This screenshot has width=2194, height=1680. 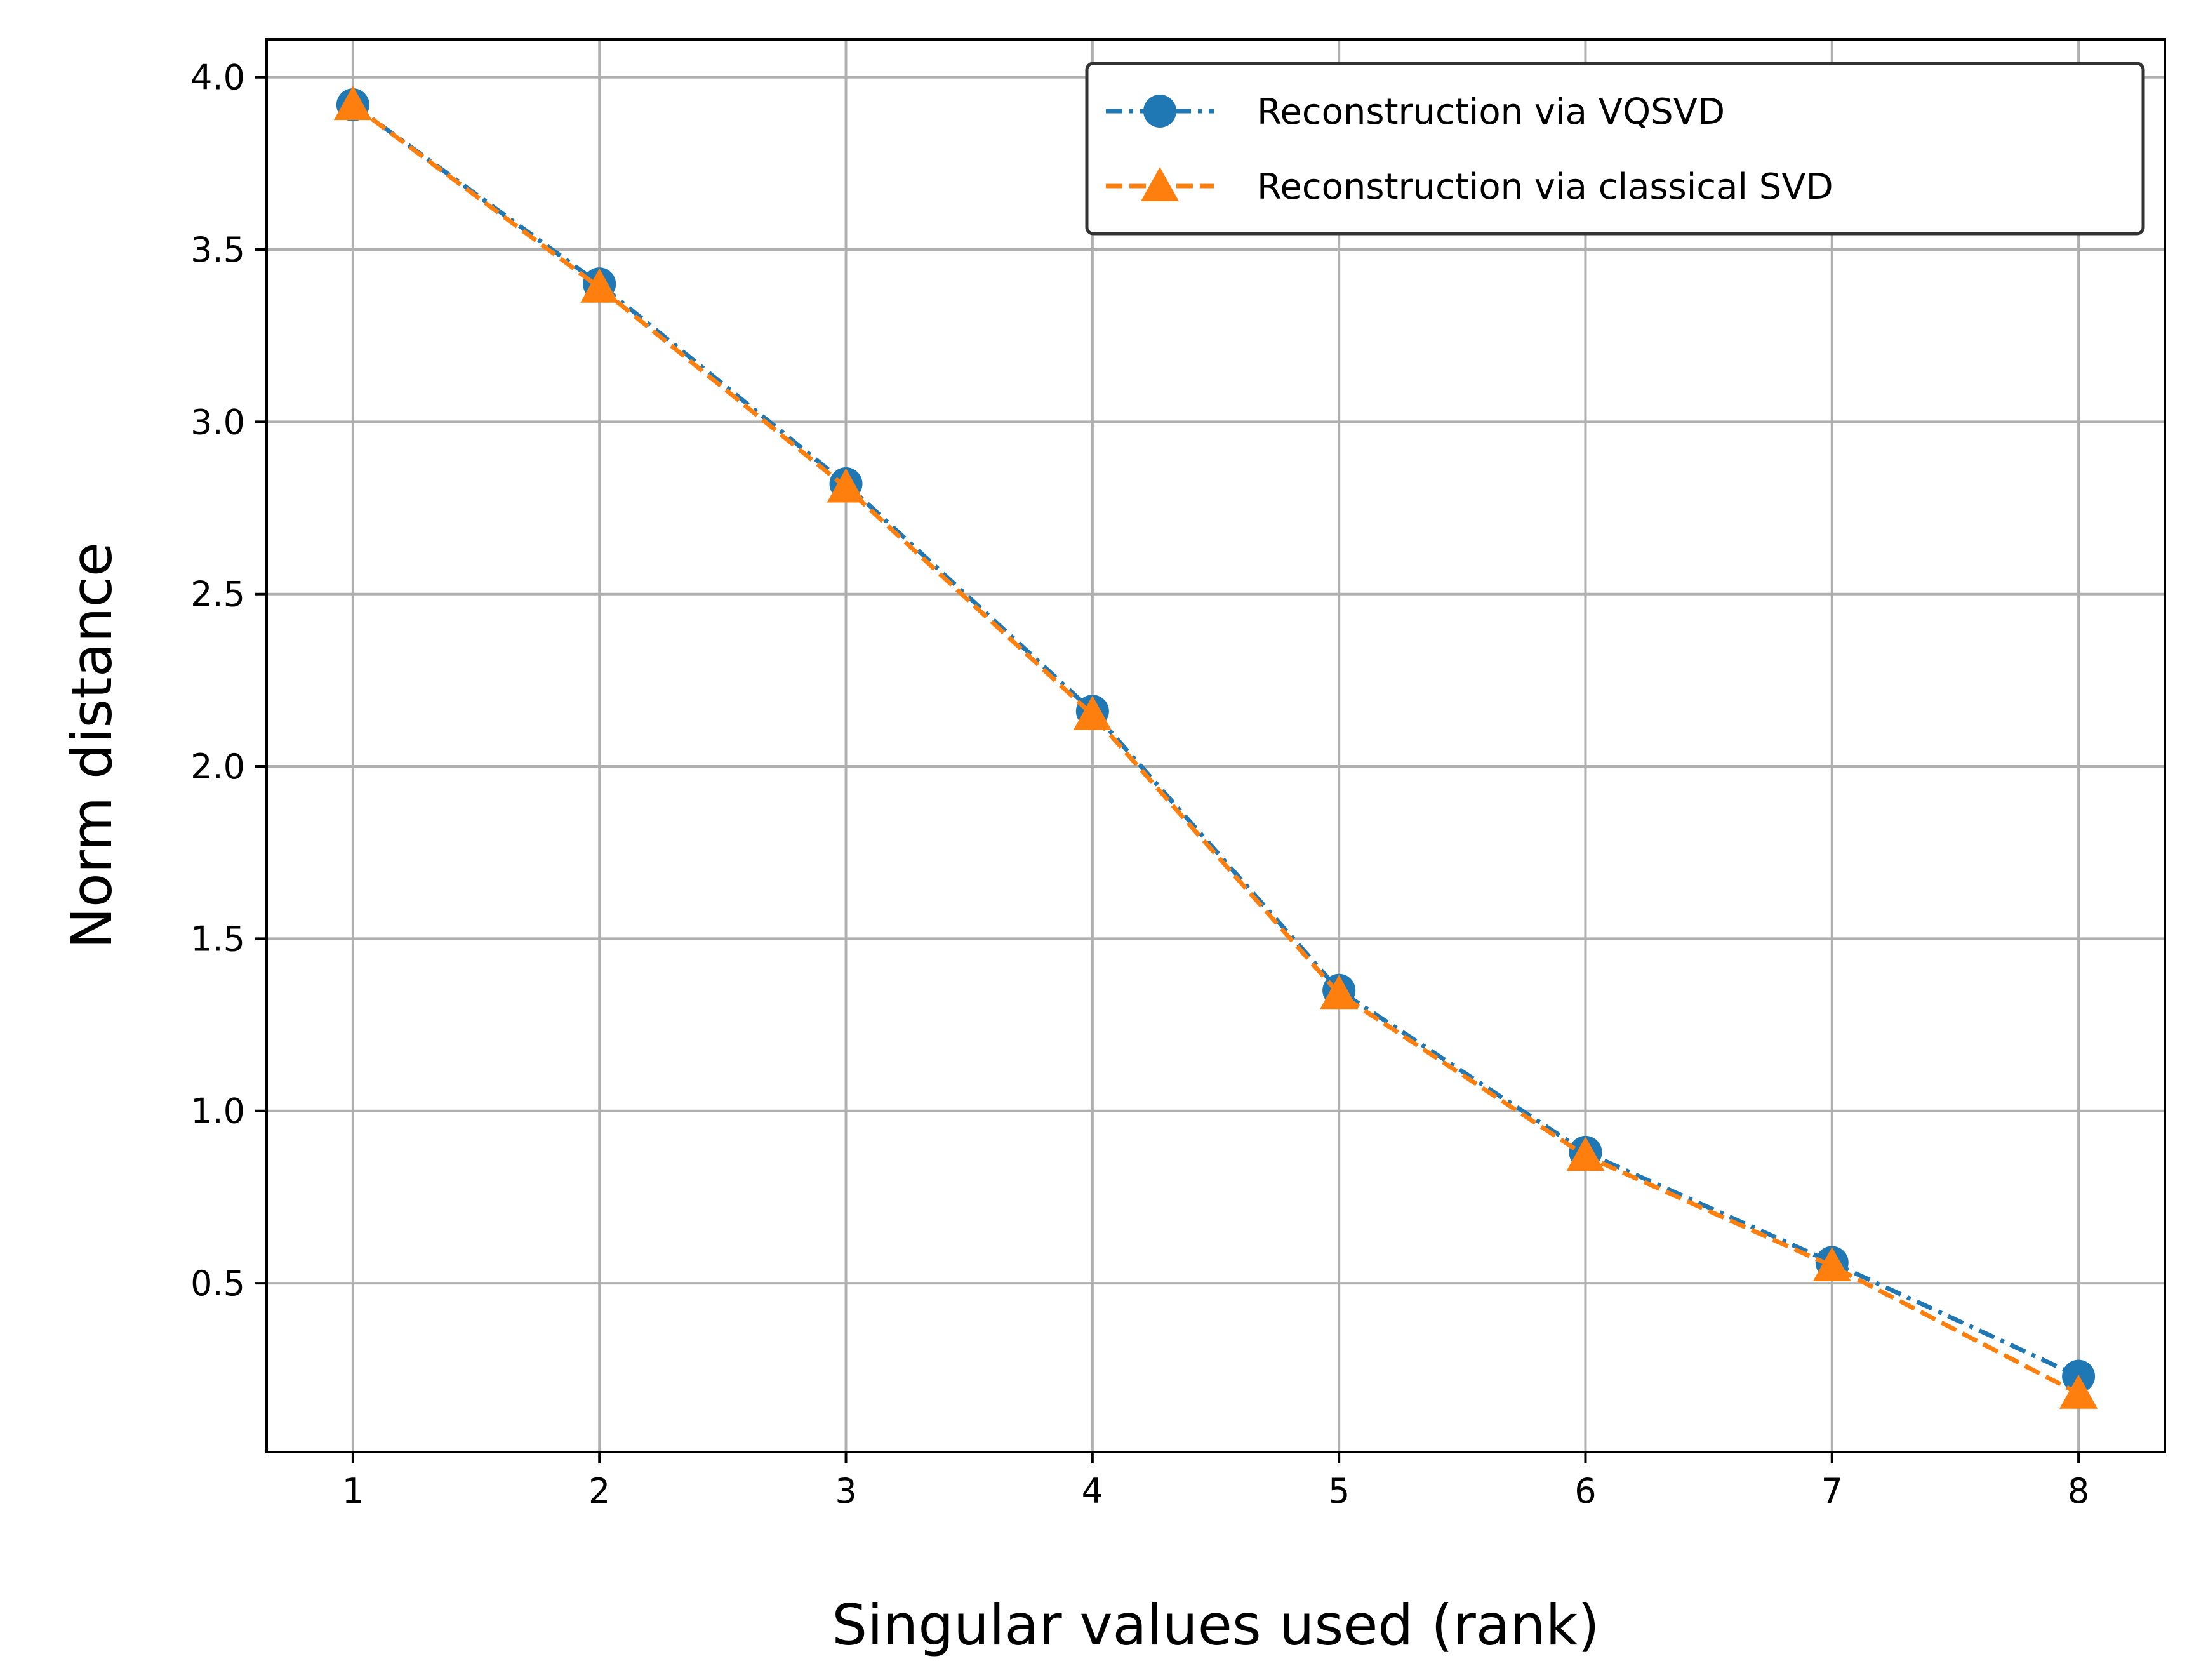 I want to click on y-tick-label: 0.5, so click(x=217, y=1283).